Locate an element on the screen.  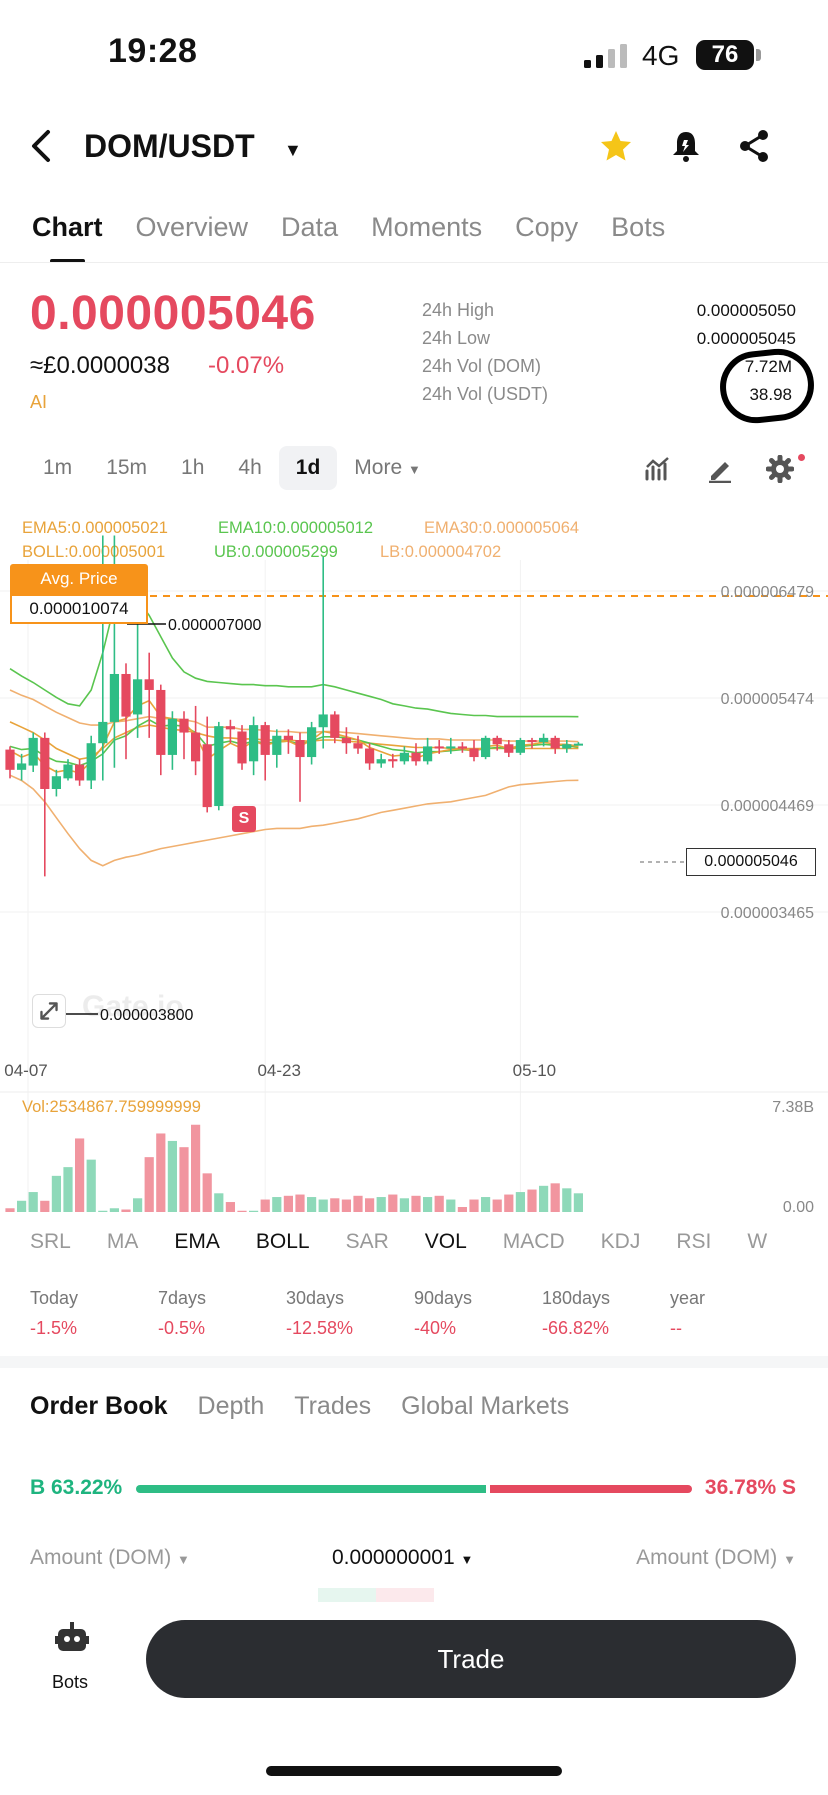
indicator-ema: EMA is located at coordinates (197, 1241).